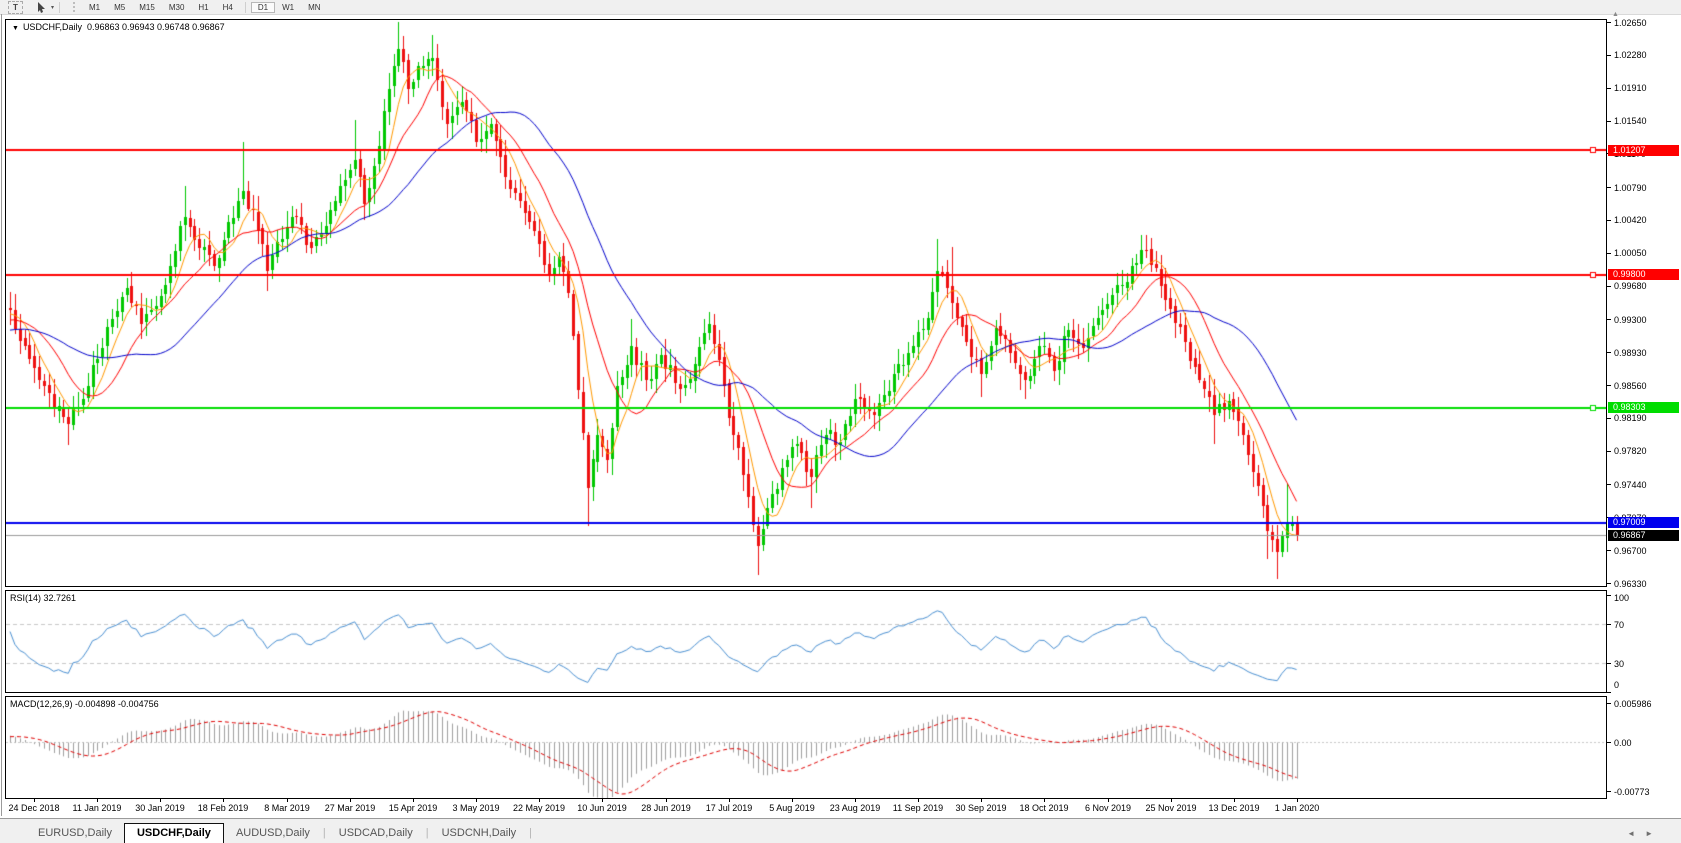 Image resolution: width=1681 pixels, height=843 pixels. What do you see at coordinates (287, 808) in the screenshot?
I see `date-label: 8 Mar 2019` at bounding box center [287, 808].